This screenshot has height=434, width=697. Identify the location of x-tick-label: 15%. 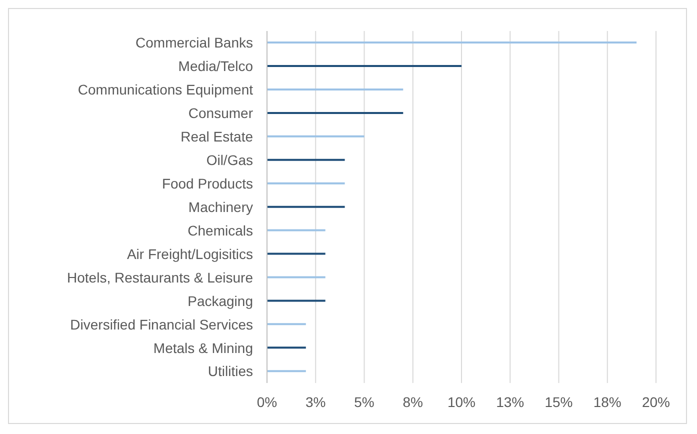
(558, 402).